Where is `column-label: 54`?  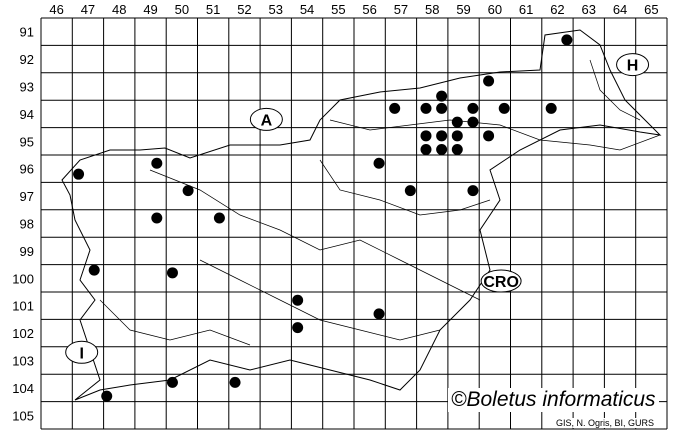
column-label: 54 is located at coordinates (307, 9).